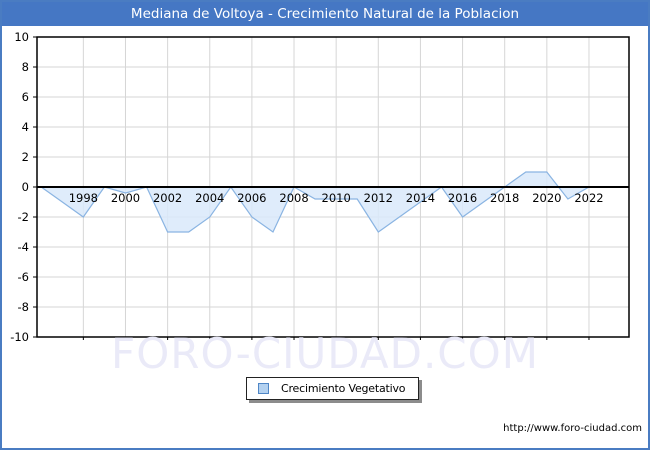 This screenshot has width=650, height=450. Describe the element at coordinates (23, 277) in the screenshot. I see `y-tick-label: -6` at that location.